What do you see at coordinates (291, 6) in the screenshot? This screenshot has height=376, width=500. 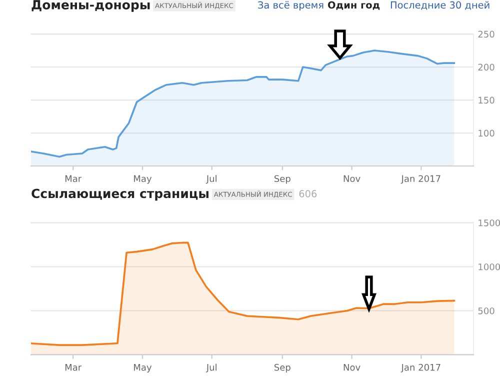 I see `text: За всё время` at bounding box center [291, 6].